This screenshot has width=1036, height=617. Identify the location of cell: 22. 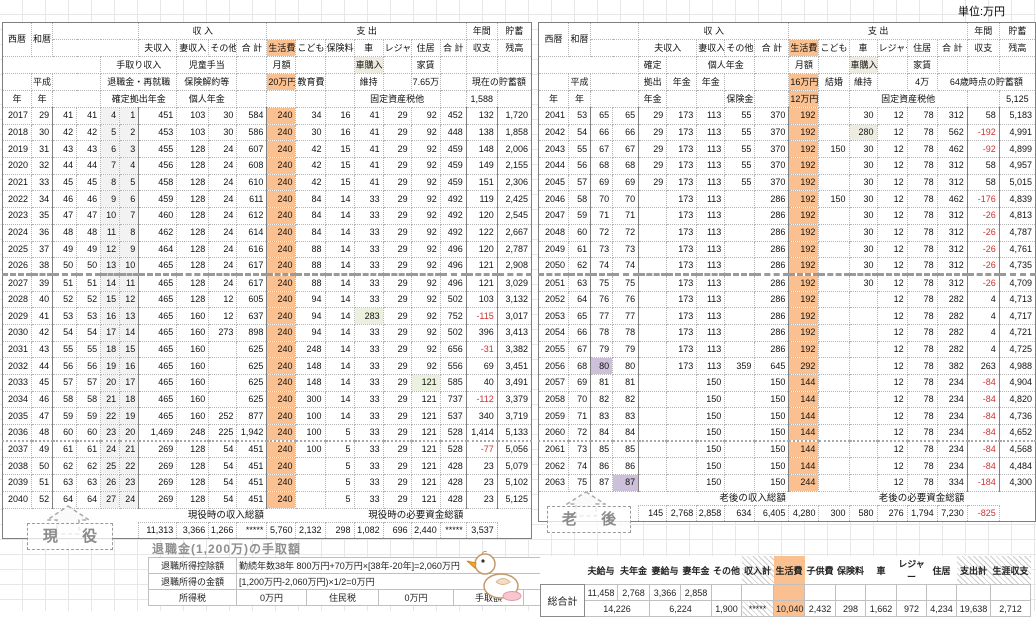
(129, 466).